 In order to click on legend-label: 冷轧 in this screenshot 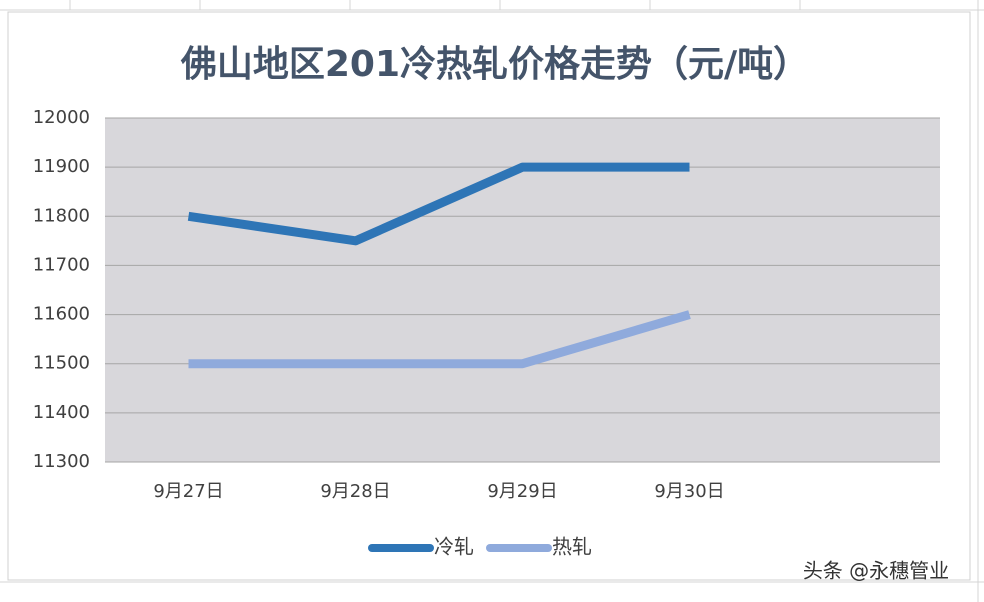, I will do `click(454, 547)`.